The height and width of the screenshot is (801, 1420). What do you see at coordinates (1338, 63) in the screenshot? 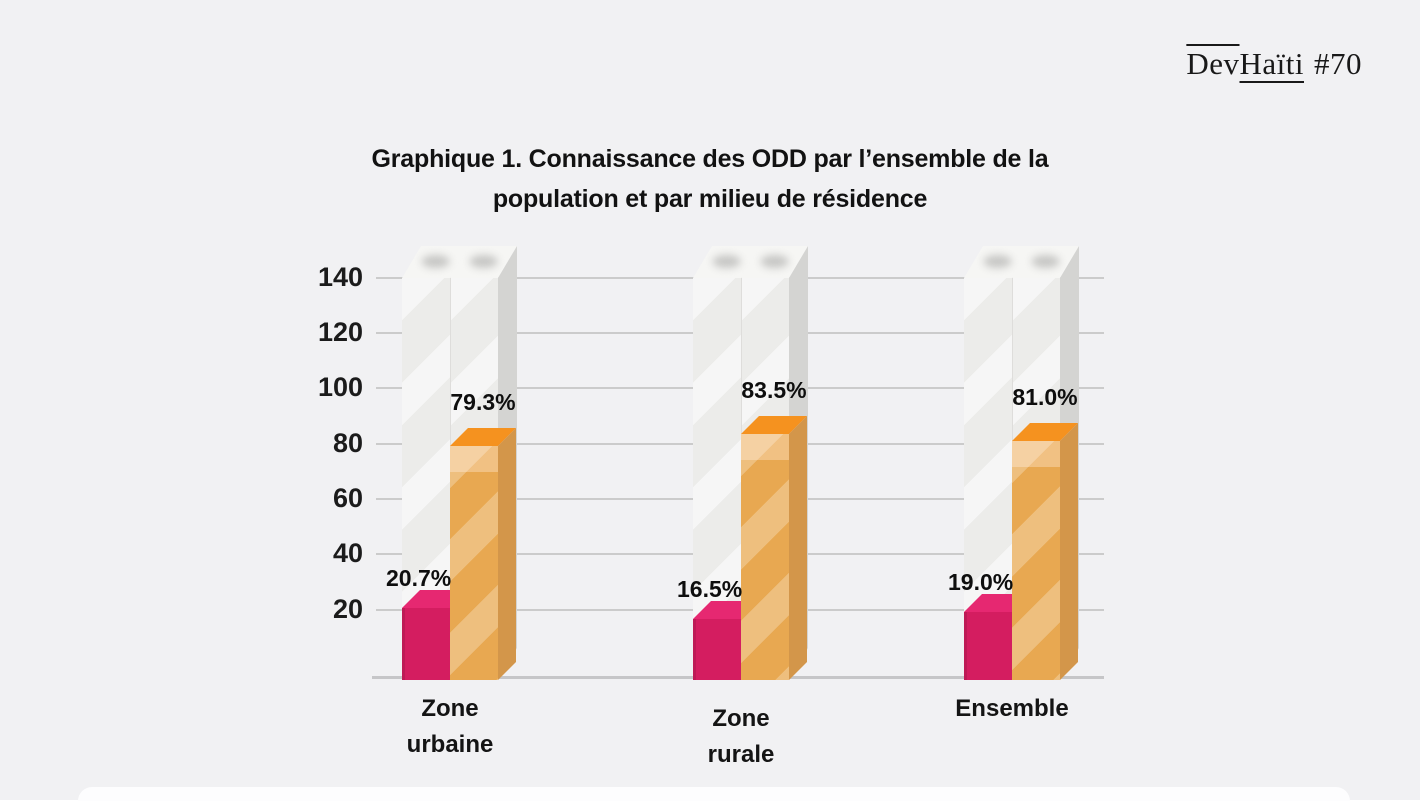
I see `logo-issue-number: #70` at bounding box center [1338, 63].